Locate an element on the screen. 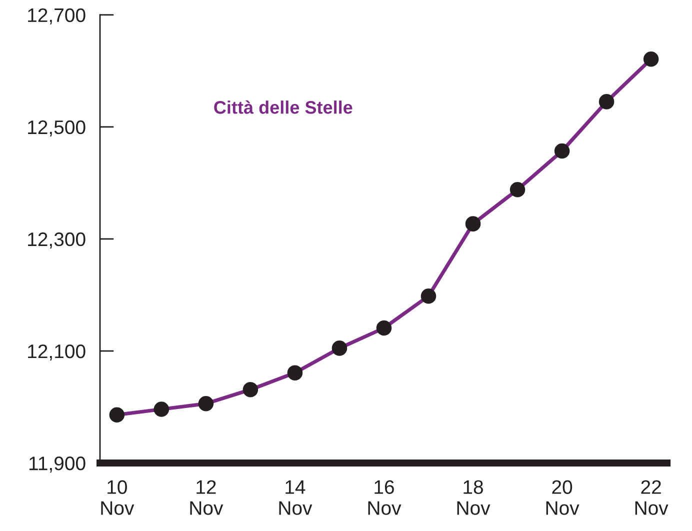 The image size is (692, 531). y-tick-label: 11,900 is located at coordinates (58, 464).